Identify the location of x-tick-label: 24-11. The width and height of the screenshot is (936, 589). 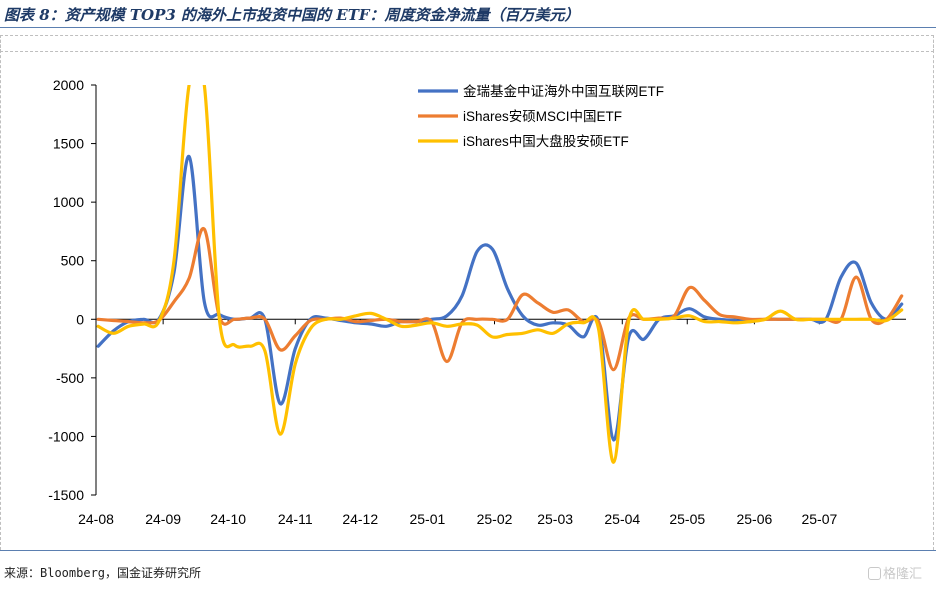
(295, 519).